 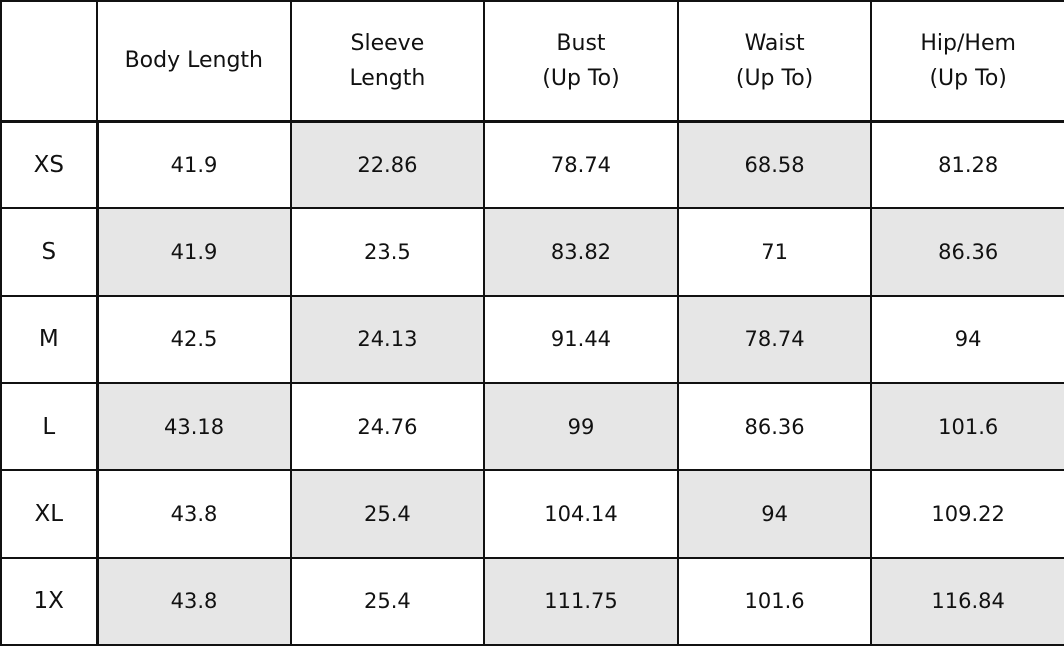 I want to click on header-corner, so click(x=49, y=61).